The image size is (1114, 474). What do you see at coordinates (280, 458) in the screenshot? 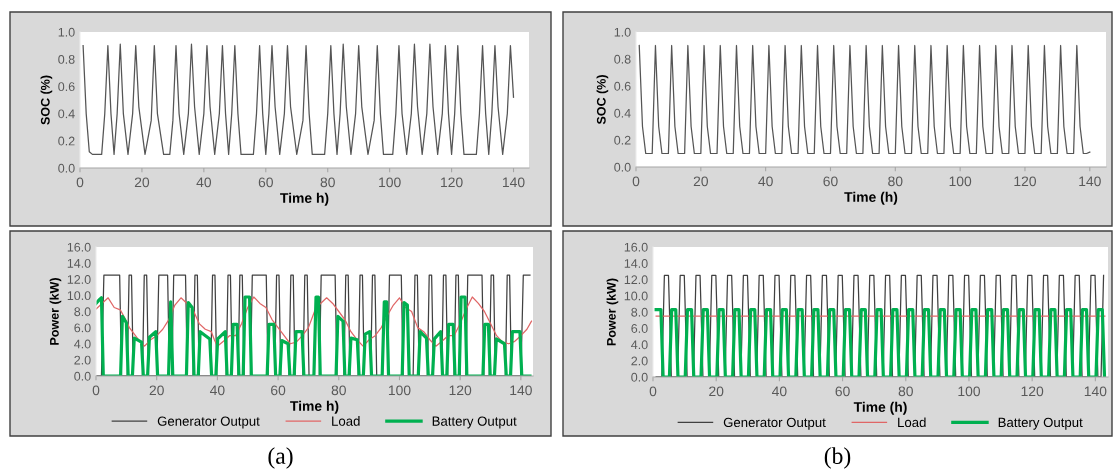
I see `text: (a)` at bounding box center [280, 458].